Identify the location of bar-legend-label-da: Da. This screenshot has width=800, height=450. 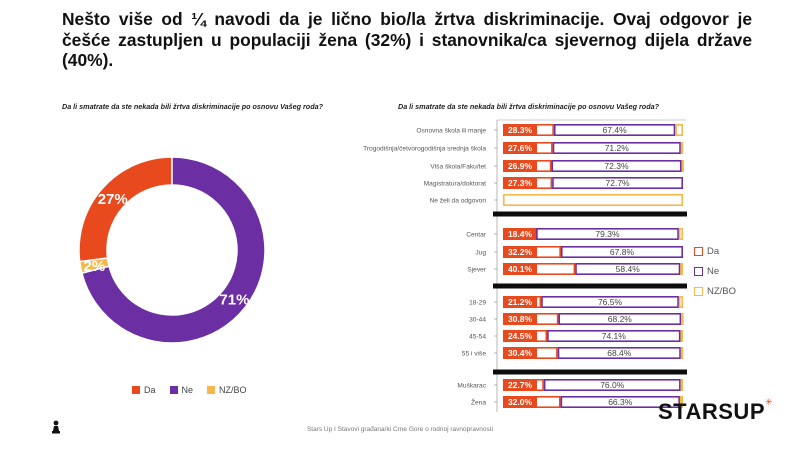
(713, 251).